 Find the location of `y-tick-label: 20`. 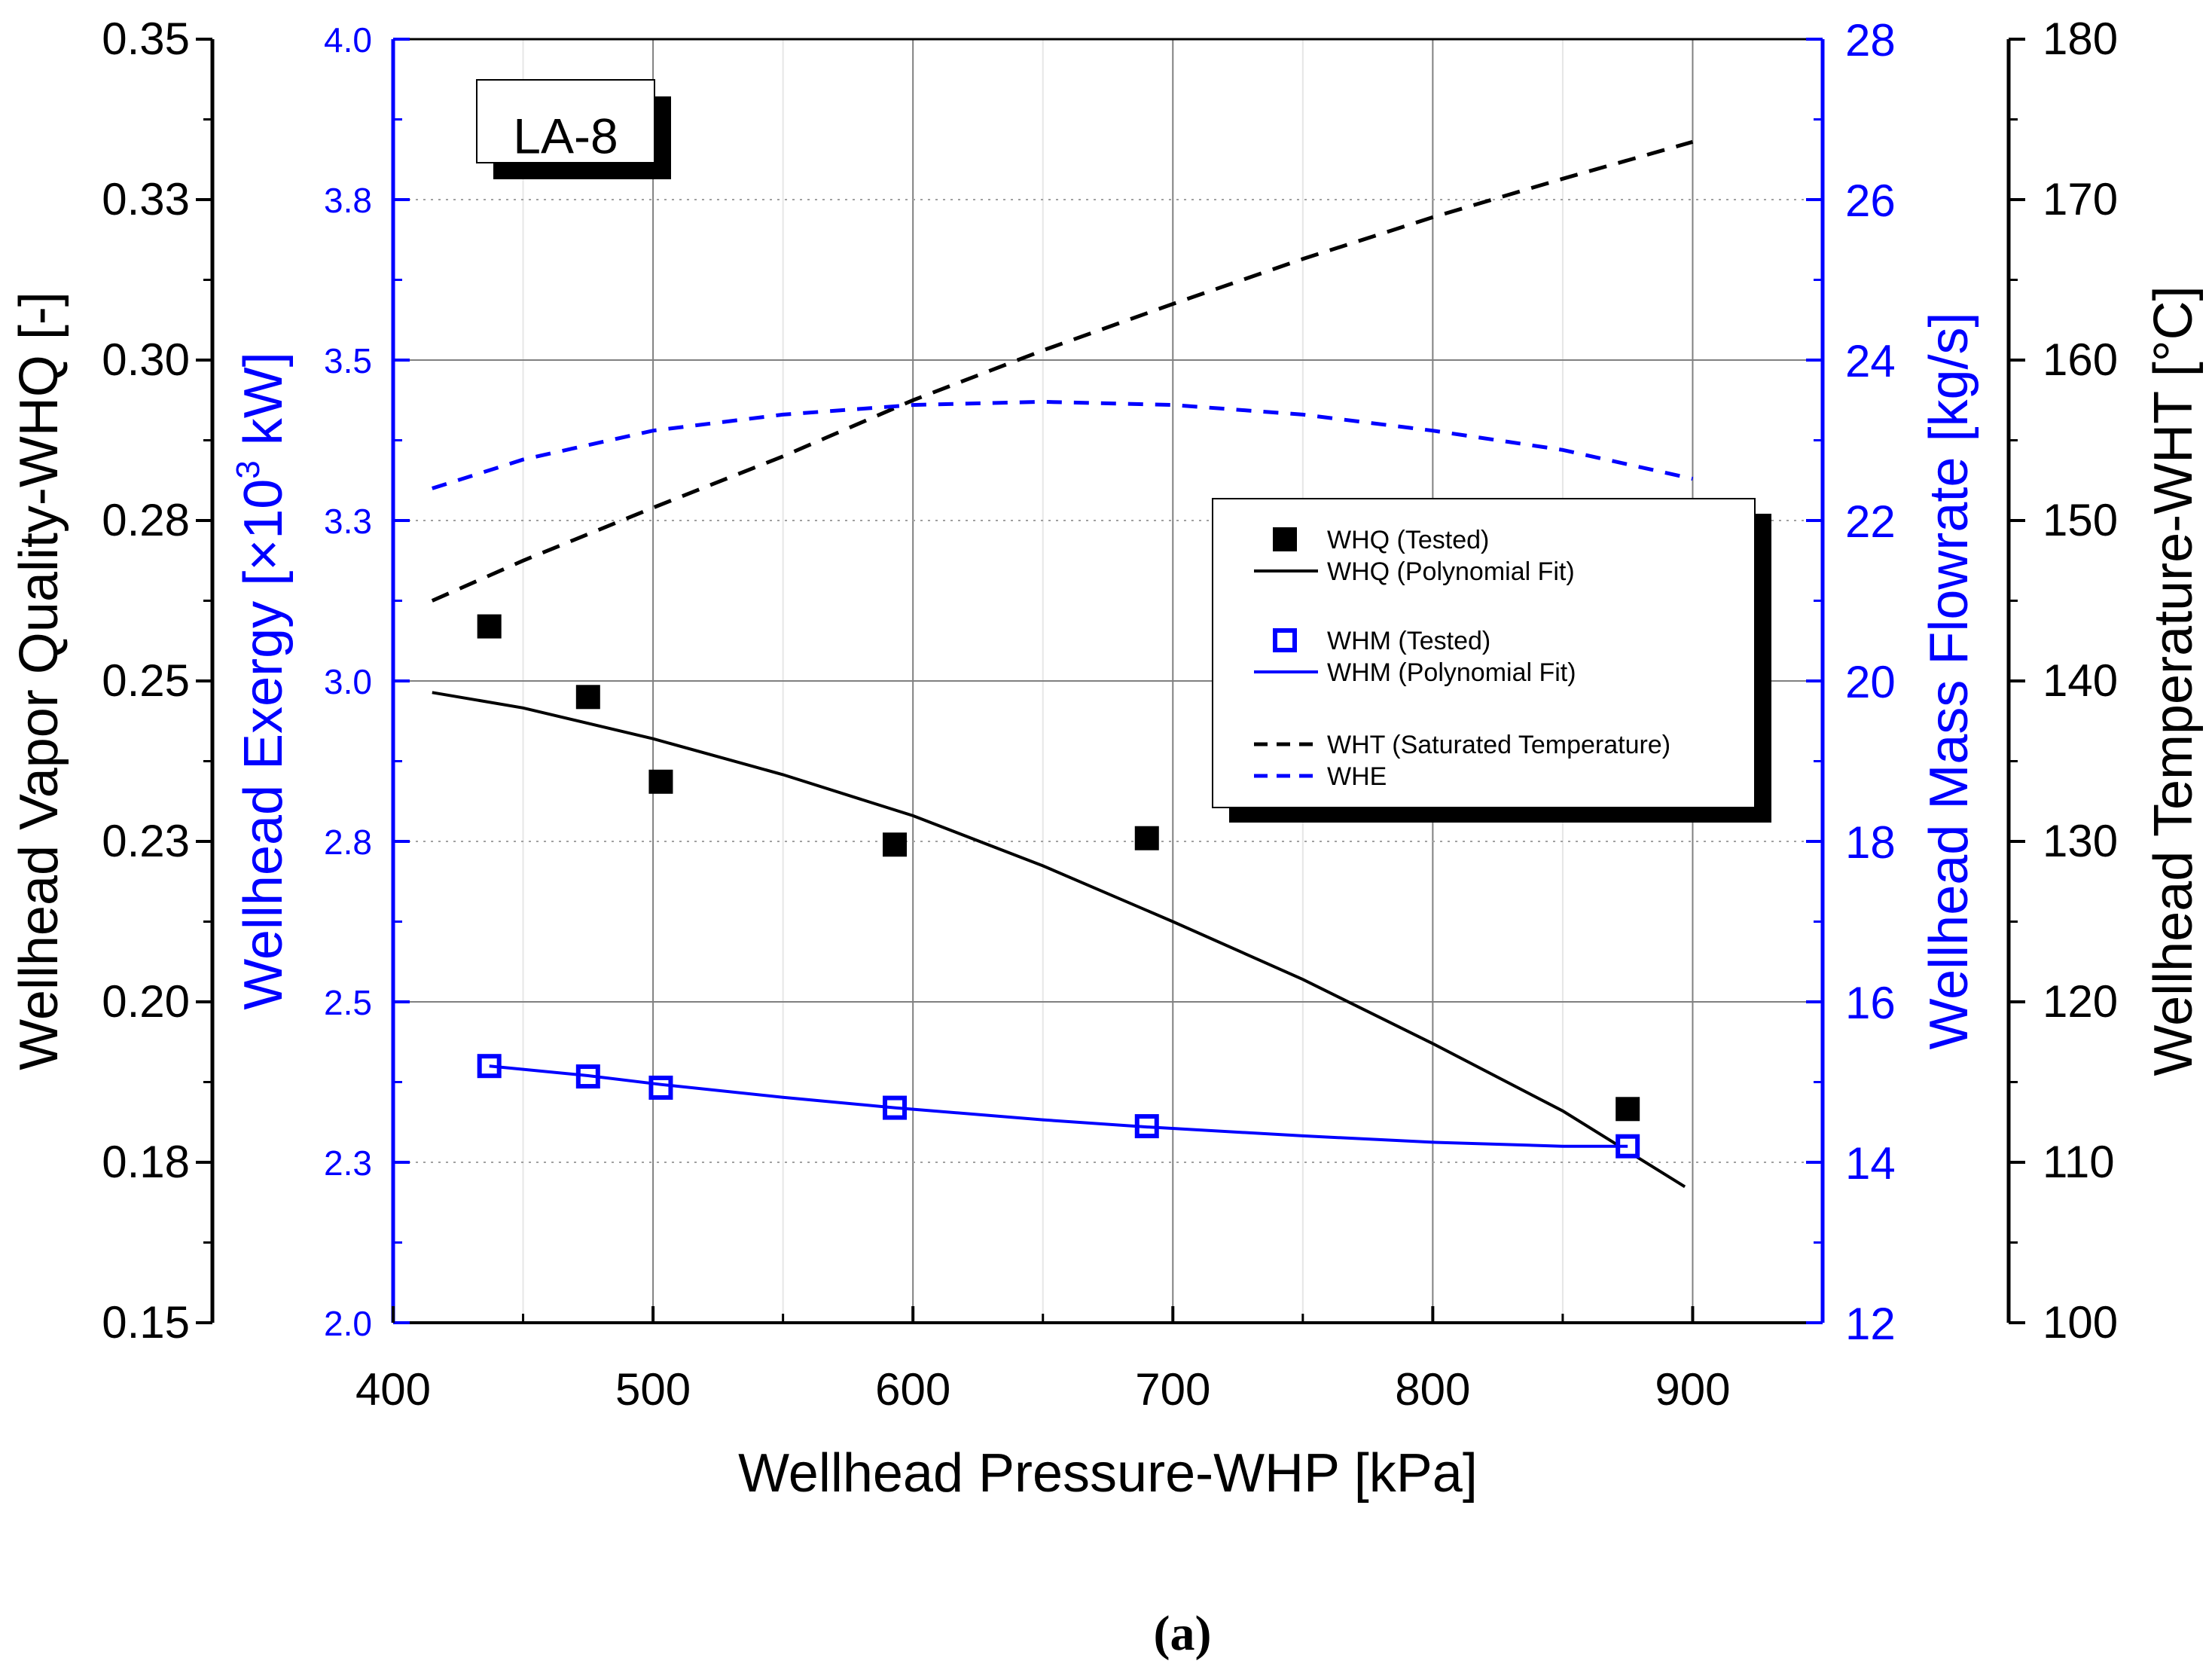

y-tick-label: 20 is located at coordinates (1870, 682).